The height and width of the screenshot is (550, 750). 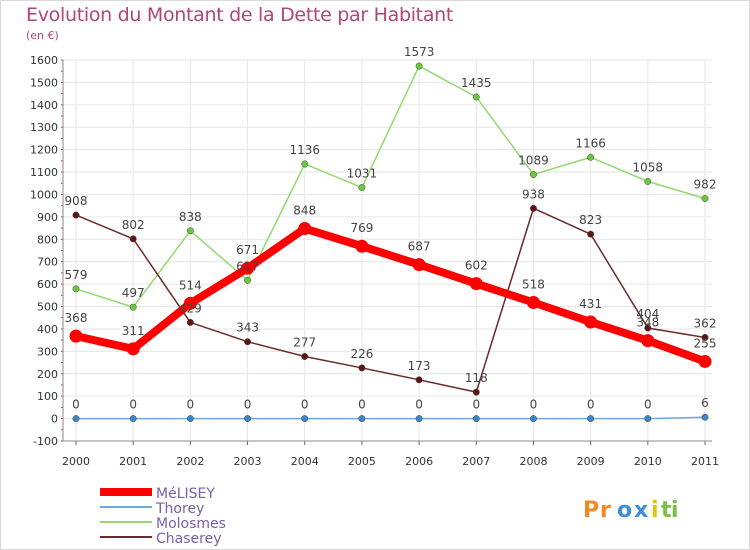 What do you see at coordinates (185, 494) in the screenshot?
I see `legend-label-m-lisey: MéLISEY` at bounding box center [185, 494].